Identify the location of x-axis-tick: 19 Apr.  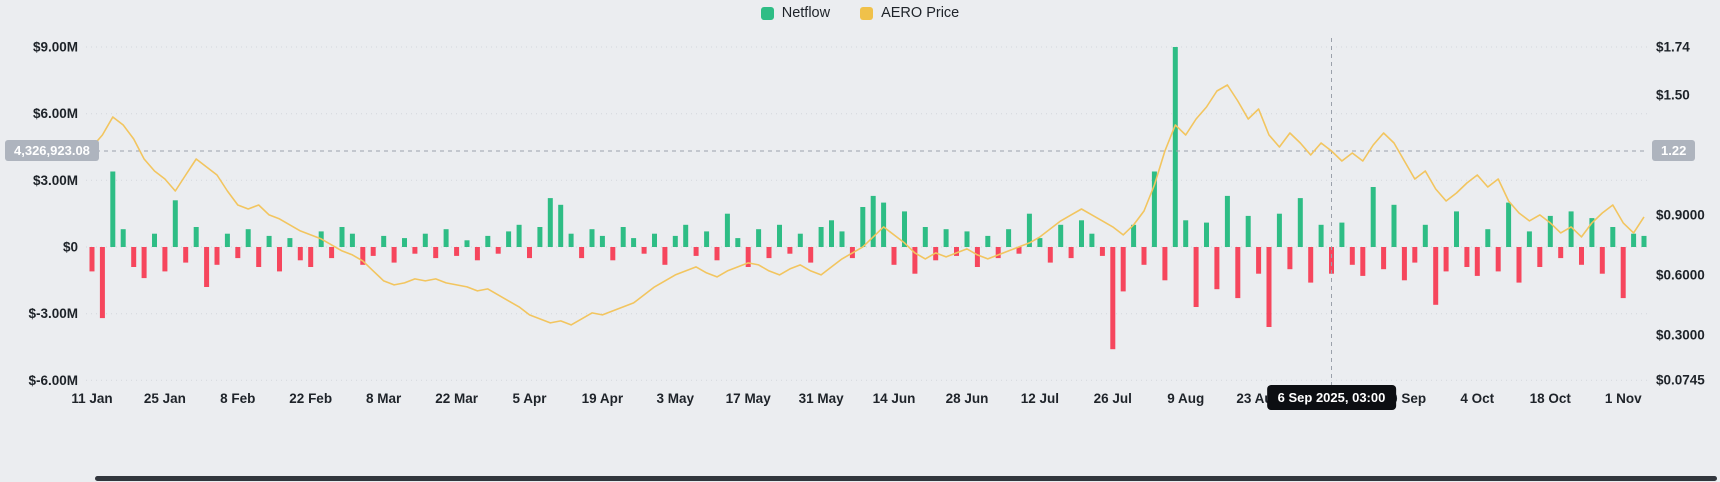
(603, 398).